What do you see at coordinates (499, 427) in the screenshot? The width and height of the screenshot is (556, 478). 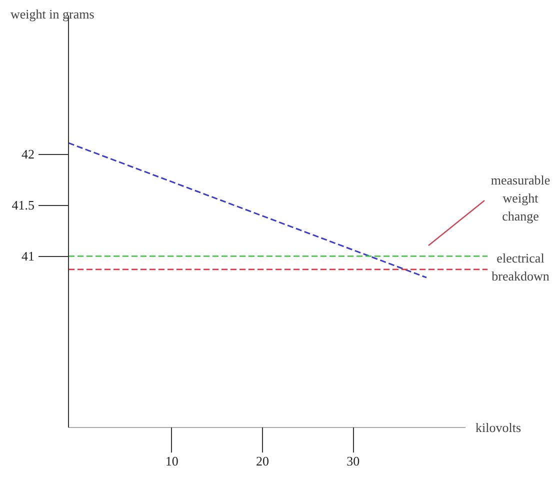 I see `x-axis-title: kilovolts` at bounding box center [499, 427].